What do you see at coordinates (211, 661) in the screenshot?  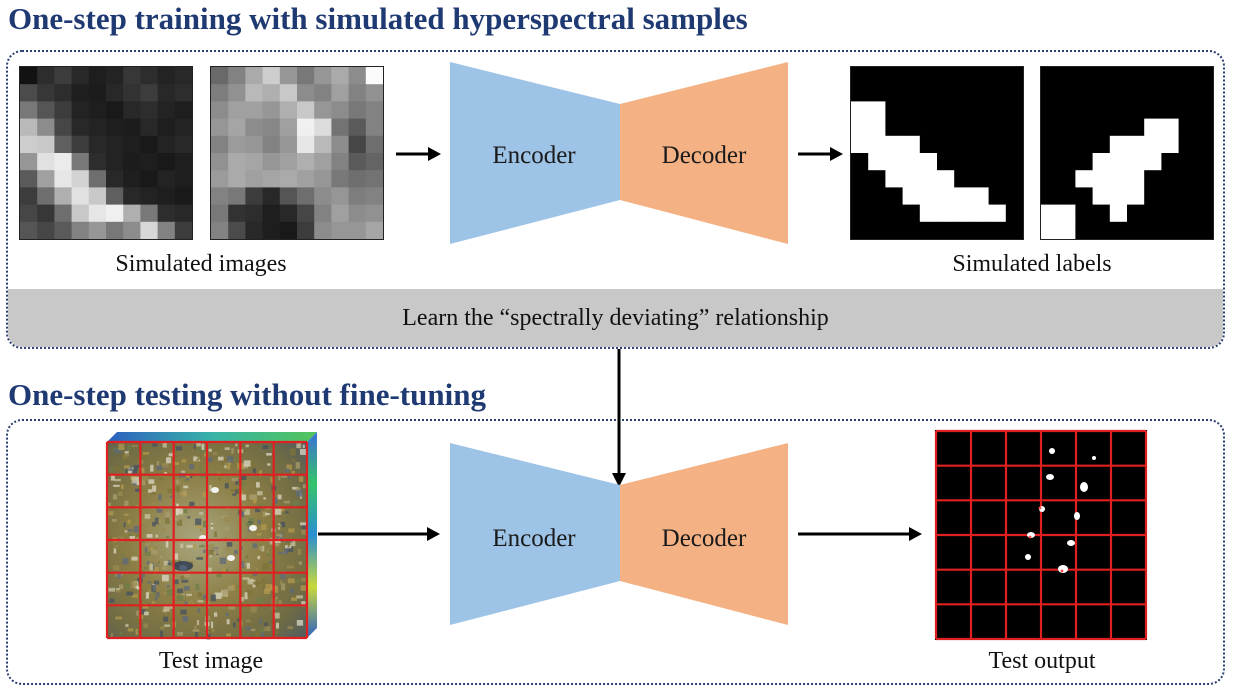 I see `test-image-caption: Test image` at bounding box center [211, 661].